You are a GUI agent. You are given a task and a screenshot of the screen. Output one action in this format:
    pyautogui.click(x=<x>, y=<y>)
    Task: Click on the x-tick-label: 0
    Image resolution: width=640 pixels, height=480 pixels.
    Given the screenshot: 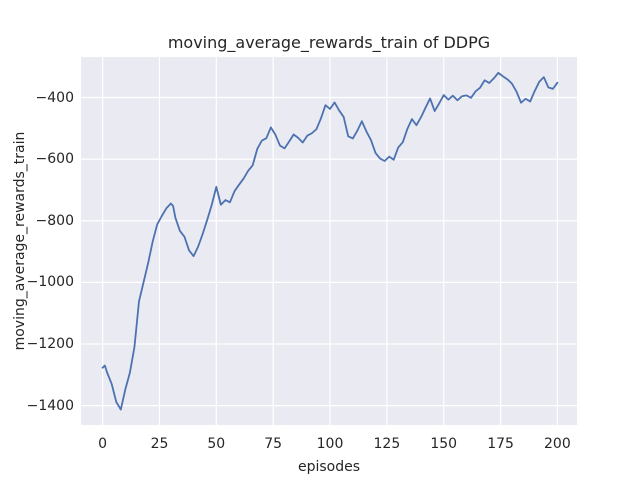 What is the action you would take?
    pyautogui.click(x=103, y=444)
    